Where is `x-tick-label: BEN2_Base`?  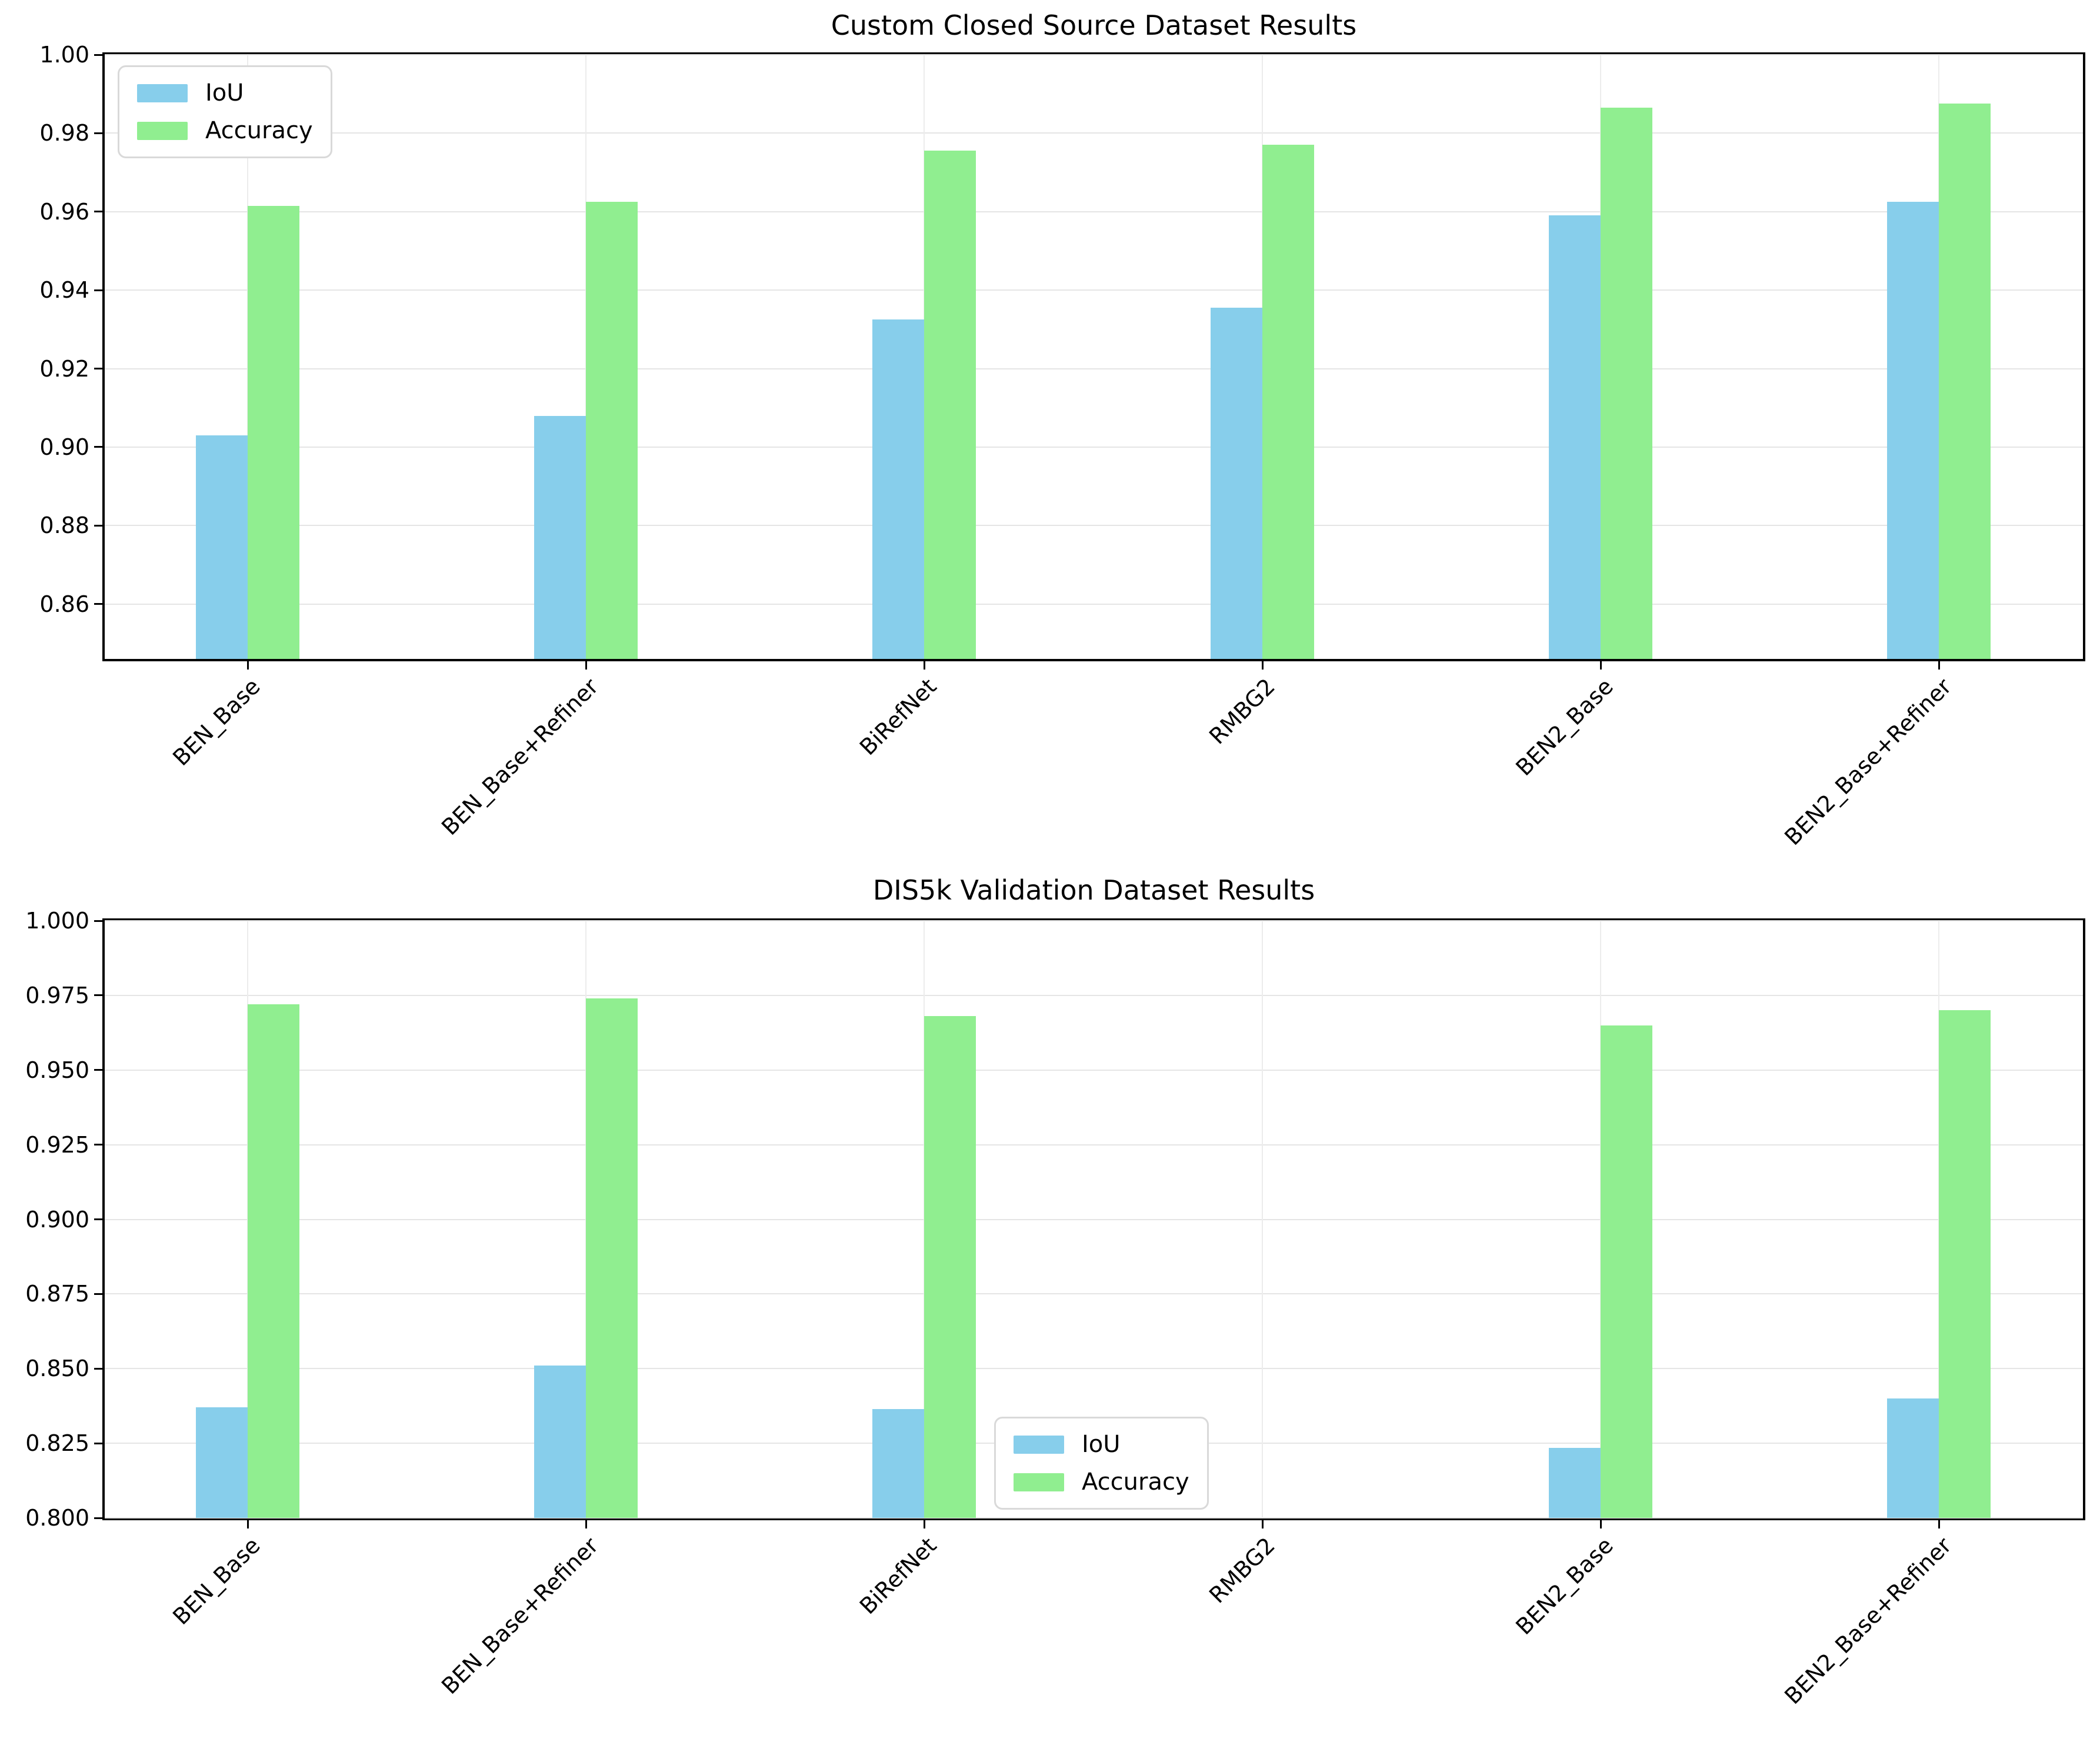
x-tick-label: BEN2_Base is located at coordinates (1564, 1586).